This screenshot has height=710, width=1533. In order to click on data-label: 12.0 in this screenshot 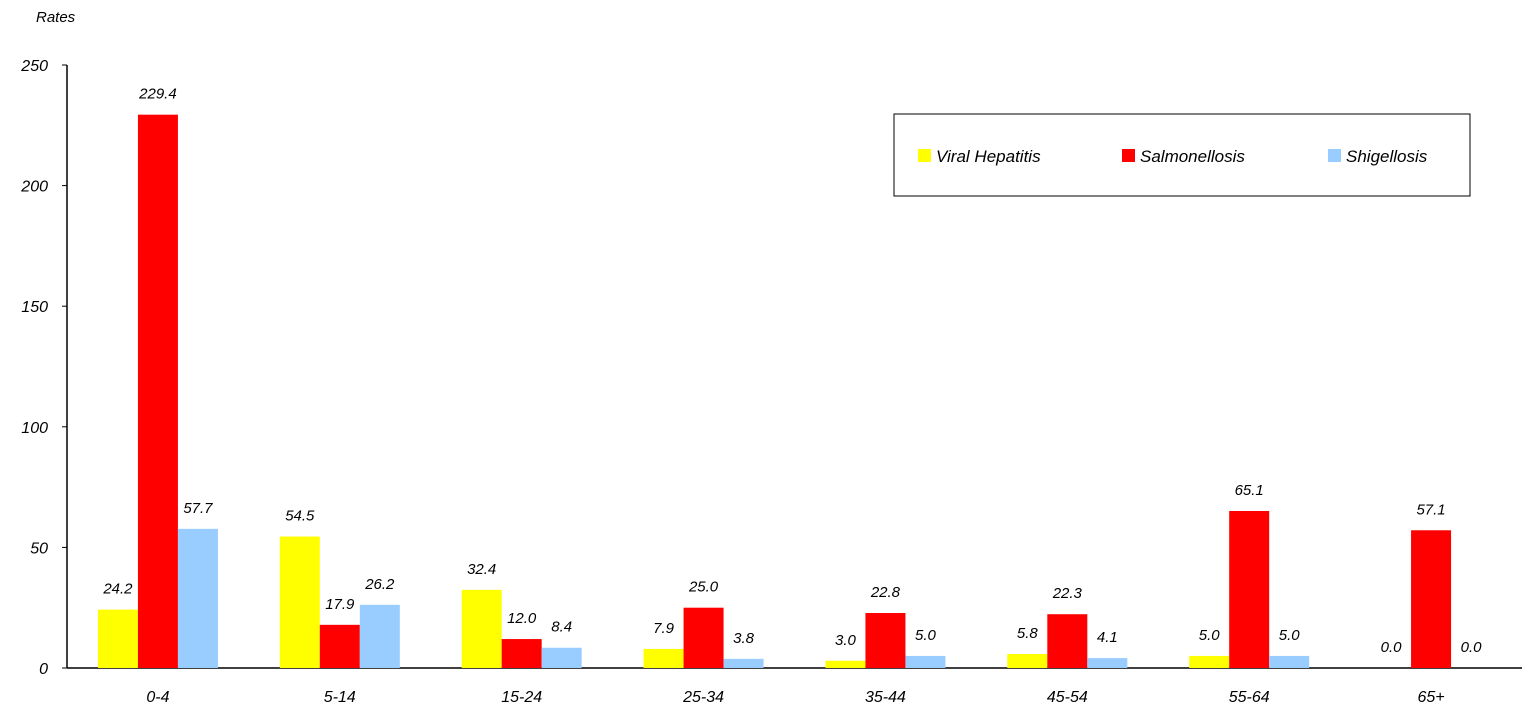, I will do `click(522, 618)`.